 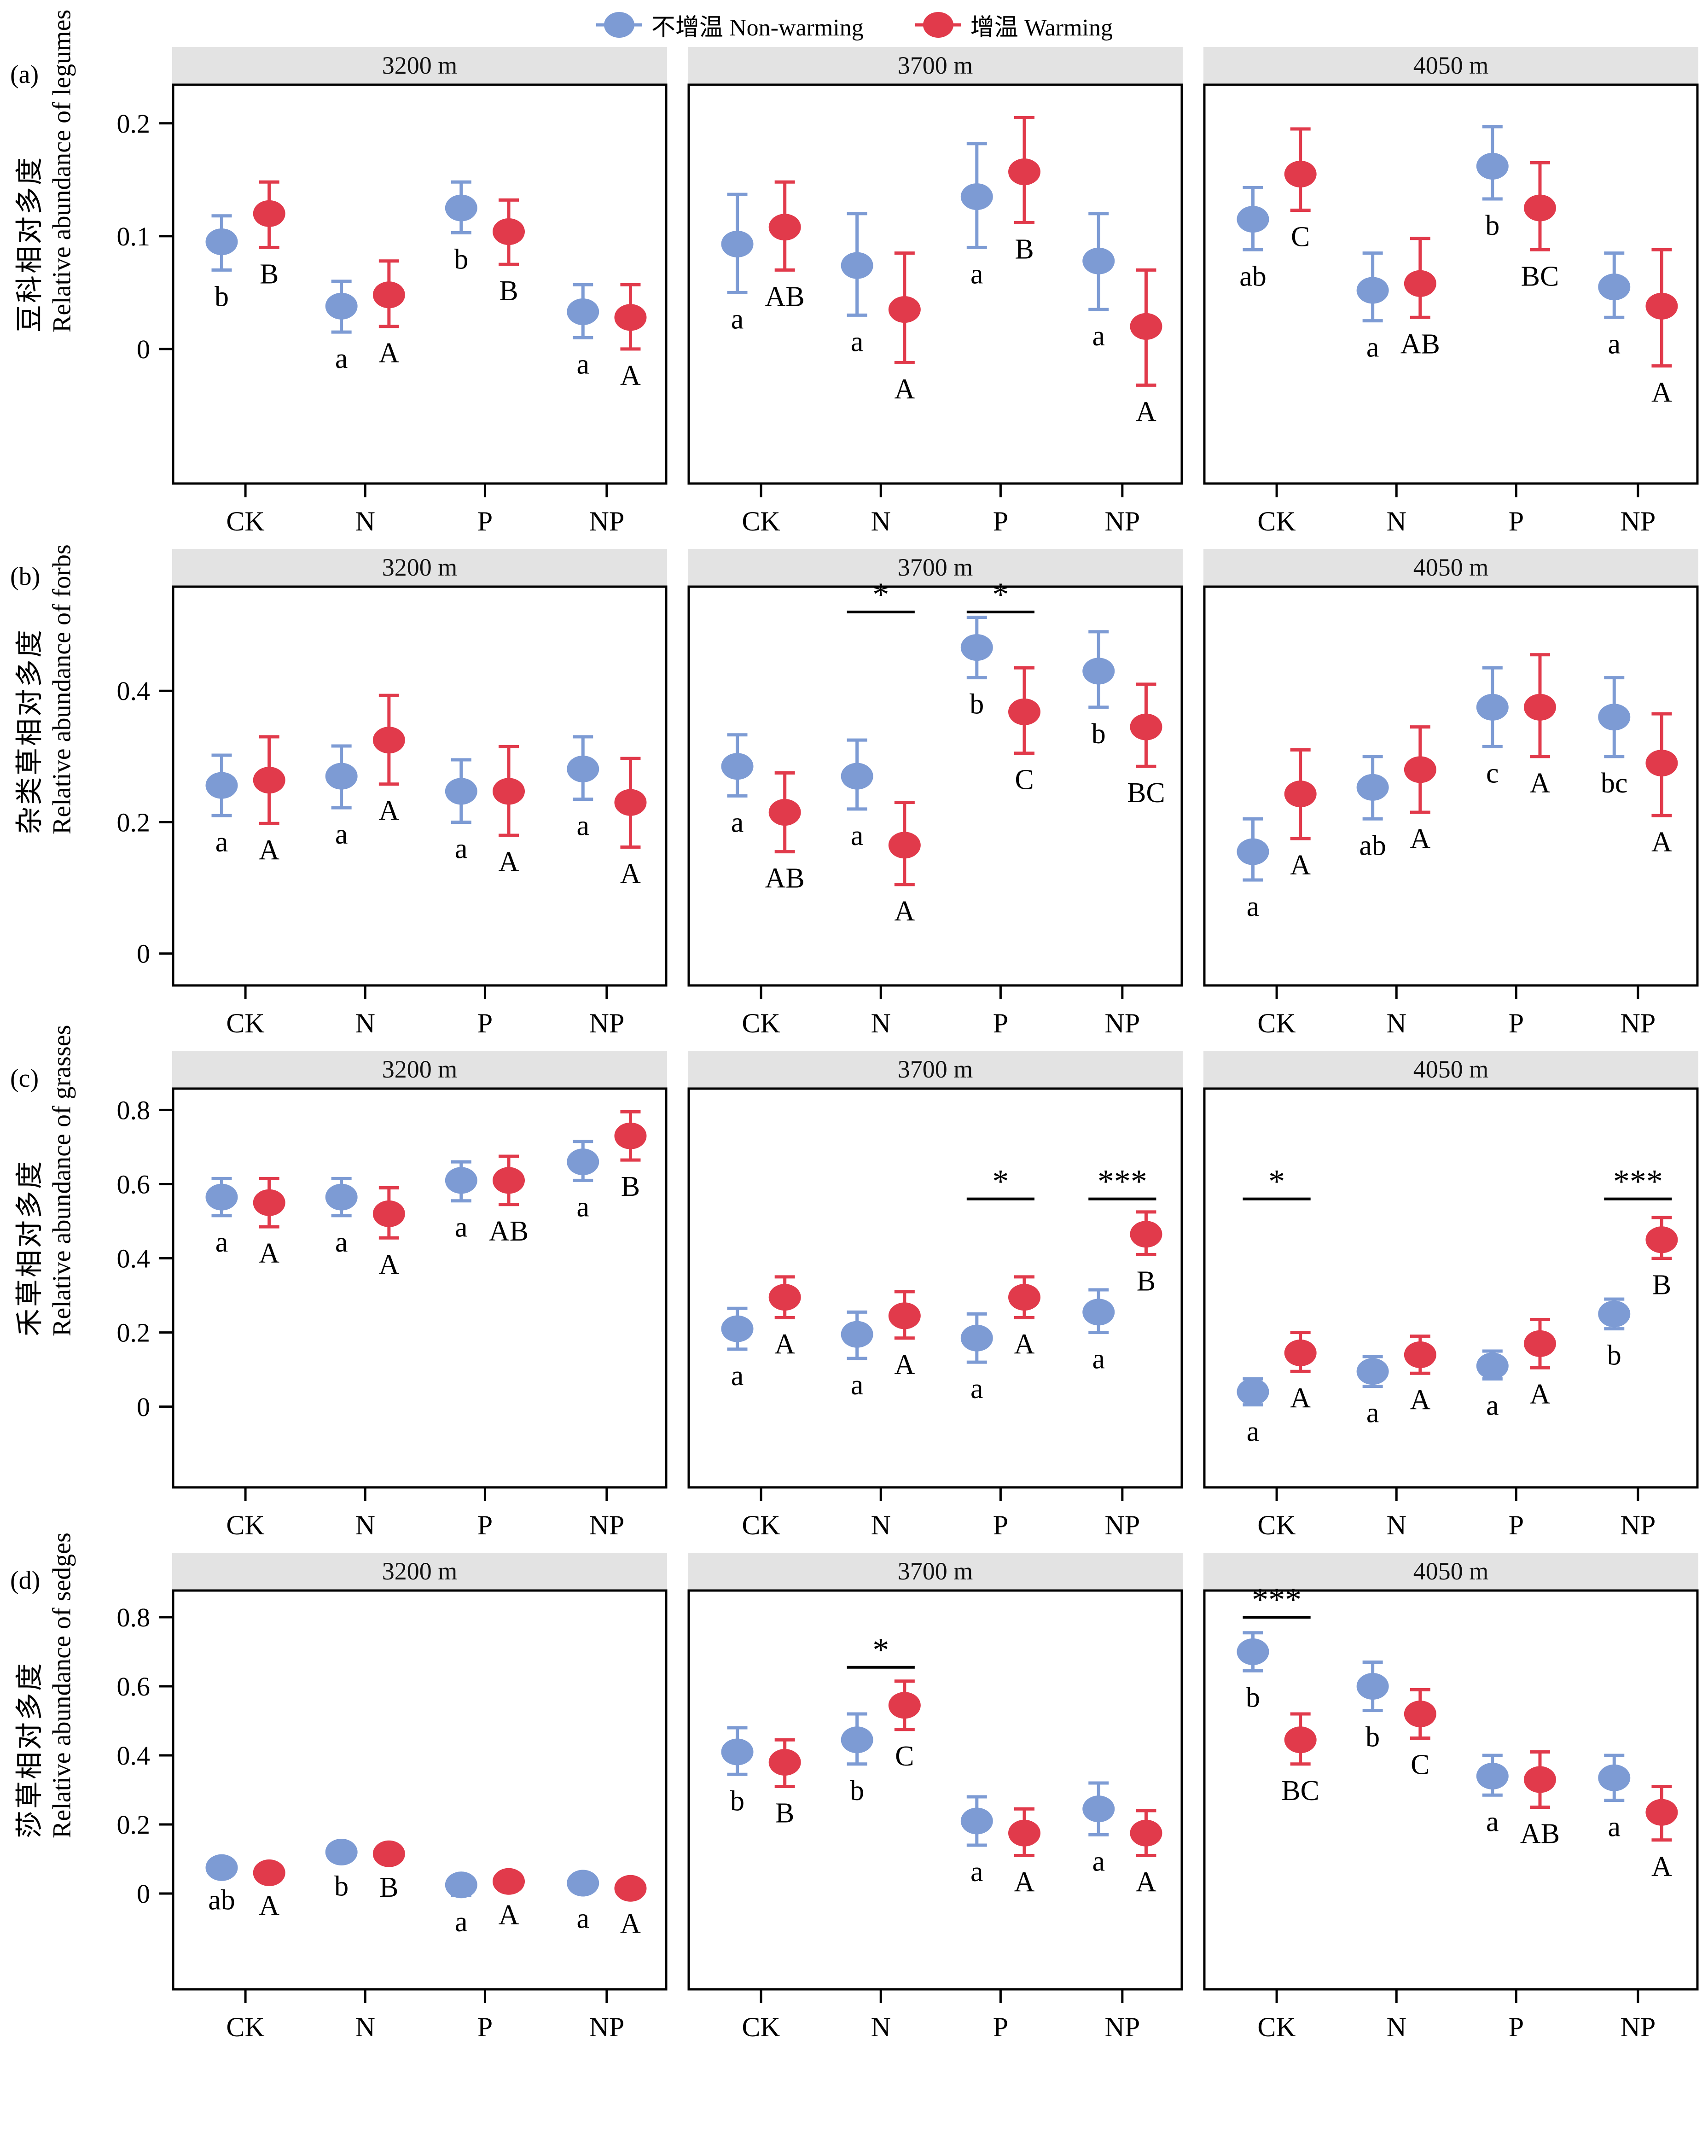 I want to click on y-axis-title: 杂类草相对多度 Relative abundance of forbs, so click(x=42, y=689).